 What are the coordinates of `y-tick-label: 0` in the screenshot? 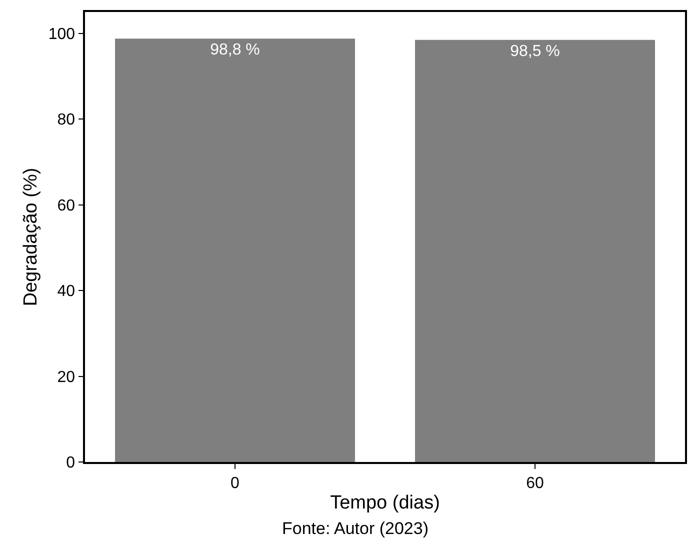 It's located at (71, 463).